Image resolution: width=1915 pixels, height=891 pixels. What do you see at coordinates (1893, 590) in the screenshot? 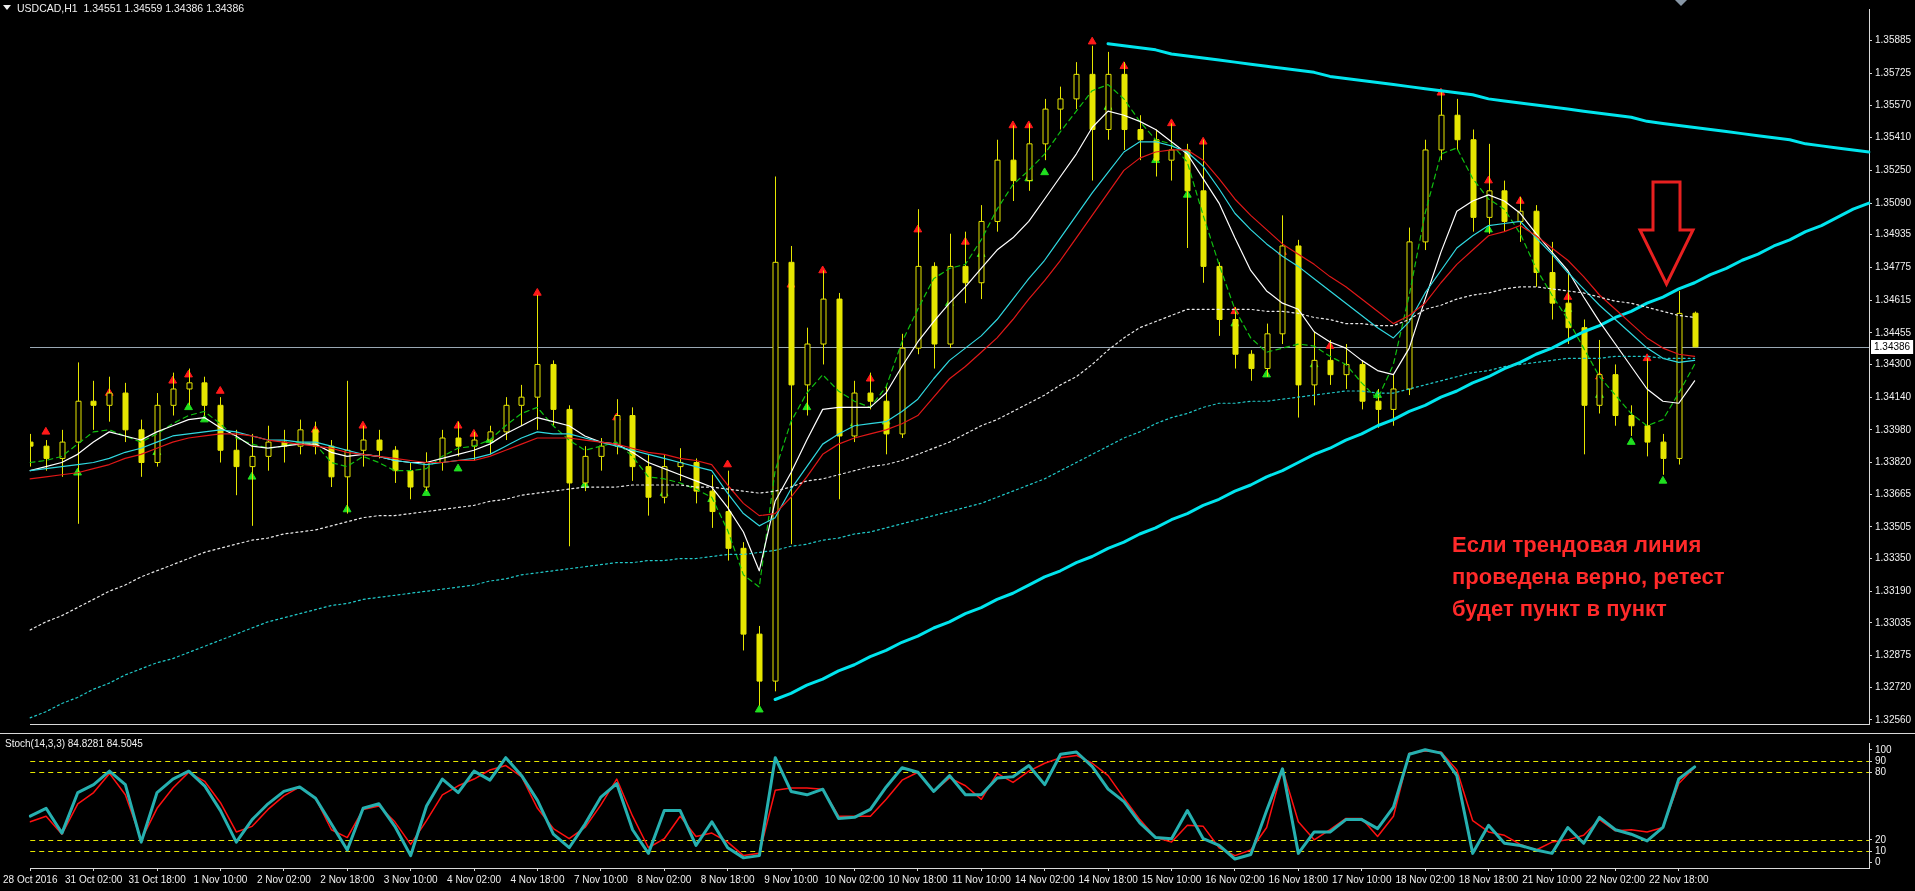
I see `y-tick-label: 1.33190` at bounding box center [1893, 590].